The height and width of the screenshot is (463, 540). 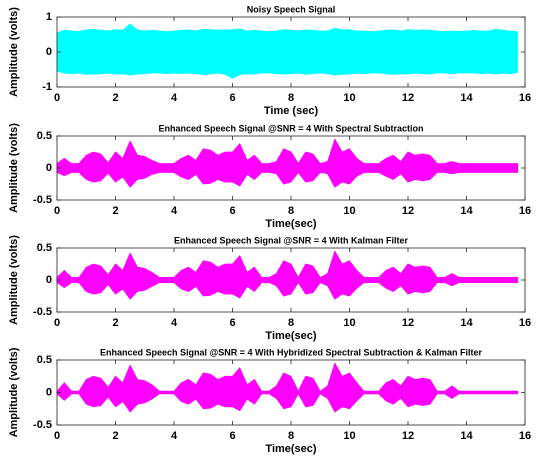 I want to click on x-axis-label: Time (sec), so click(x=291, y=111).